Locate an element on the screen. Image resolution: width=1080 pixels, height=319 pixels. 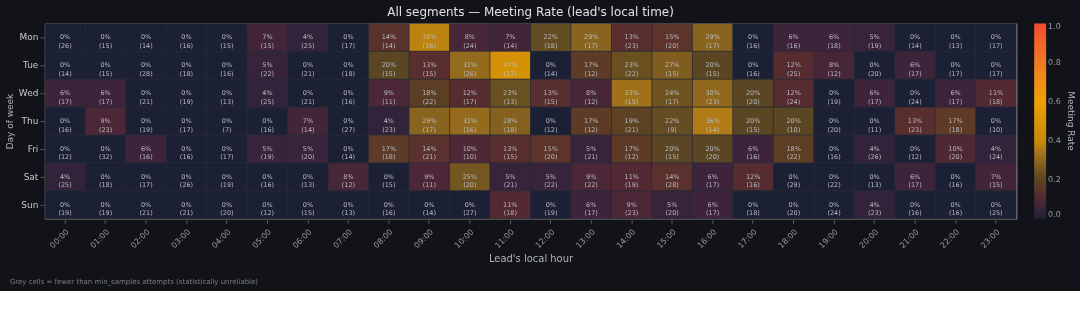
y-tick-label: Mon is located at coordinates (29, 37).